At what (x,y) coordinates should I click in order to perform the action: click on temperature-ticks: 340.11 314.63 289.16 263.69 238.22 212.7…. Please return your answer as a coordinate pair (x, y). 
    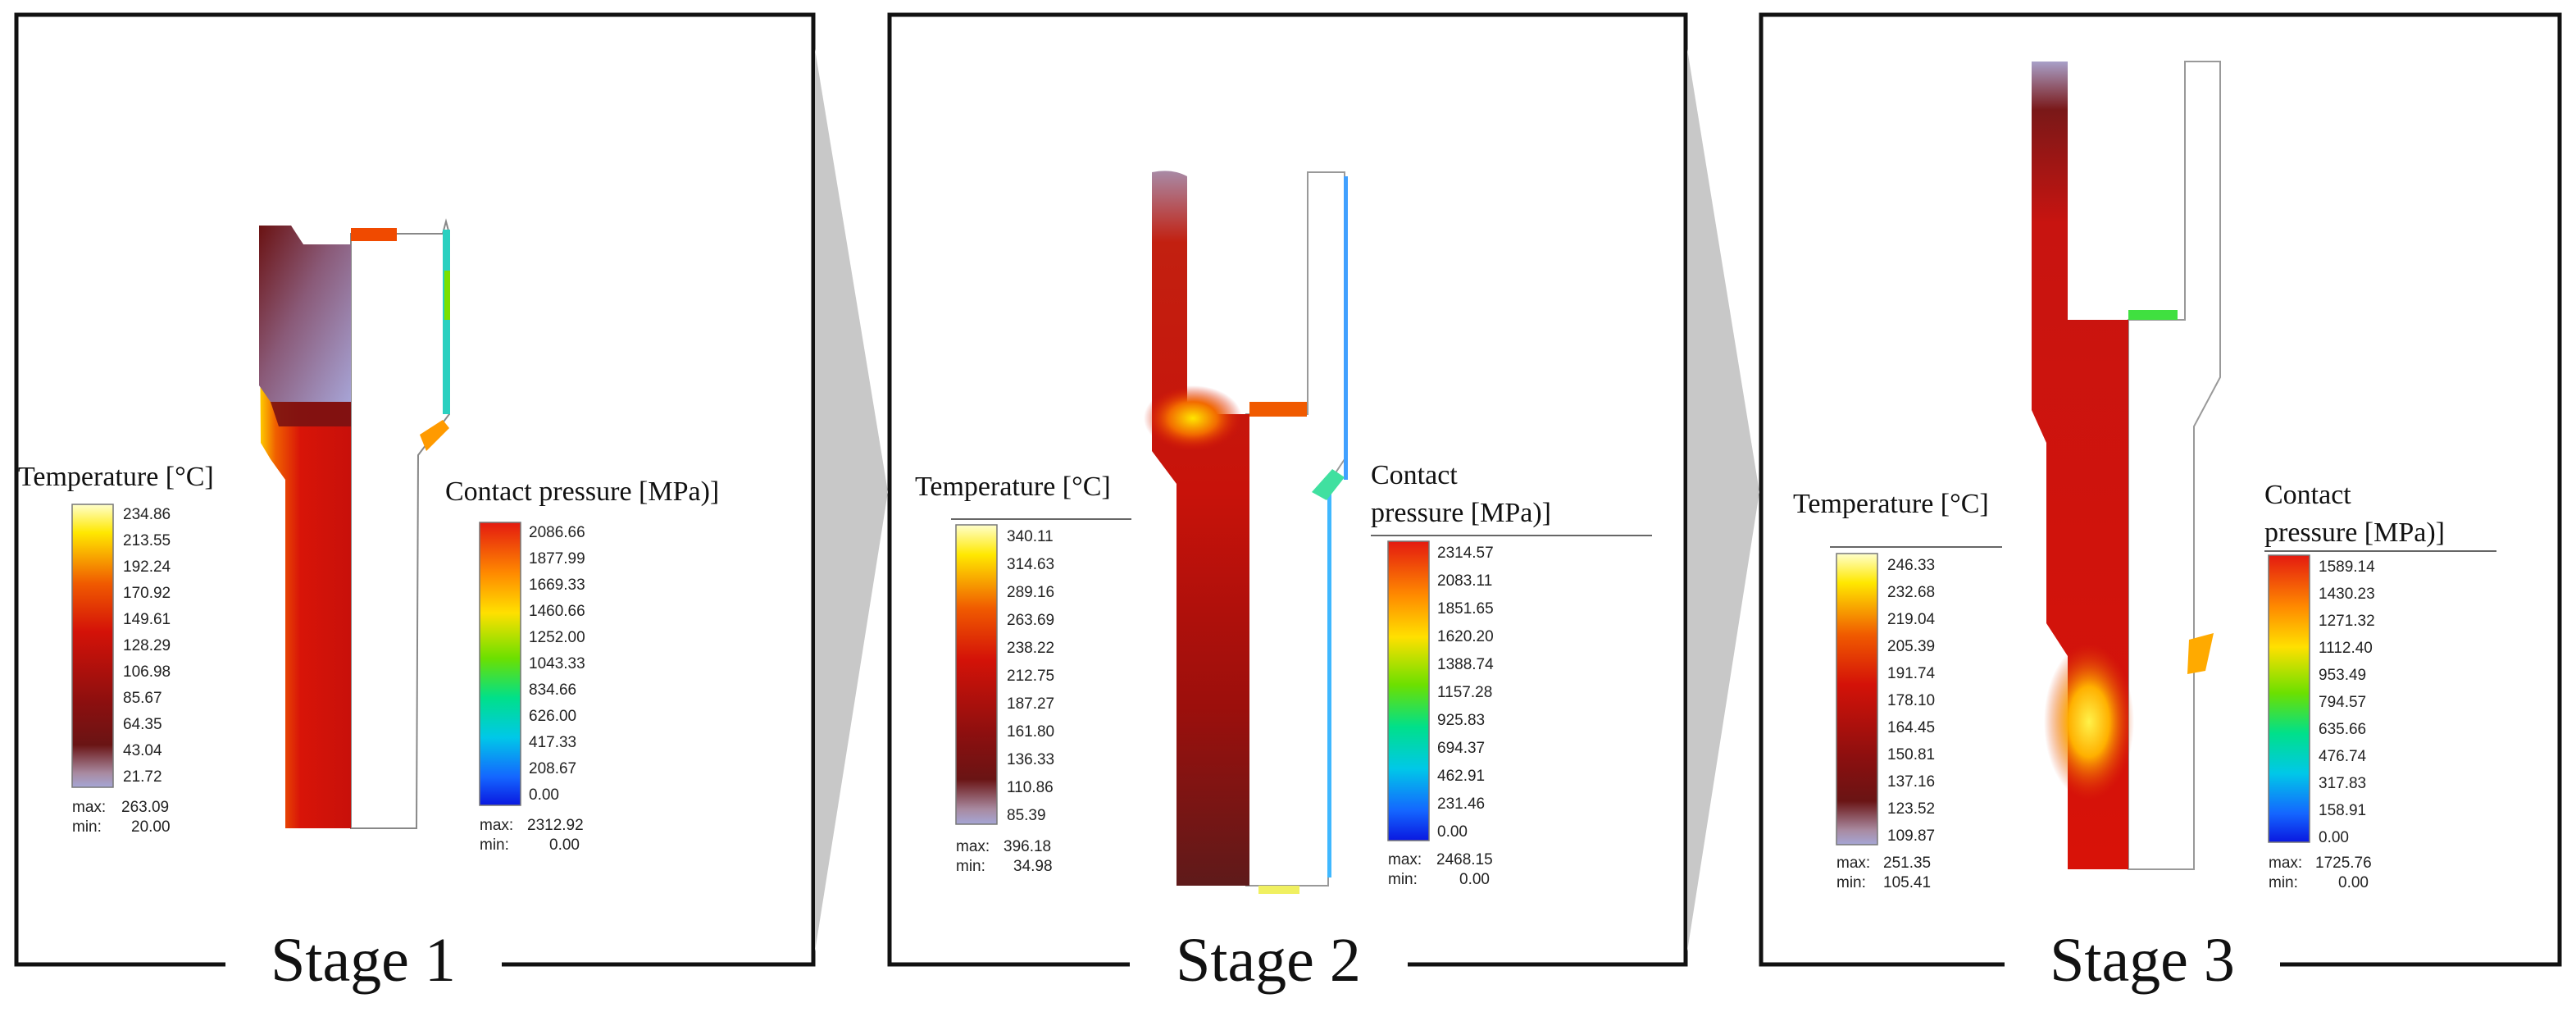
    Looking at the image, I should click on (1030, 676).